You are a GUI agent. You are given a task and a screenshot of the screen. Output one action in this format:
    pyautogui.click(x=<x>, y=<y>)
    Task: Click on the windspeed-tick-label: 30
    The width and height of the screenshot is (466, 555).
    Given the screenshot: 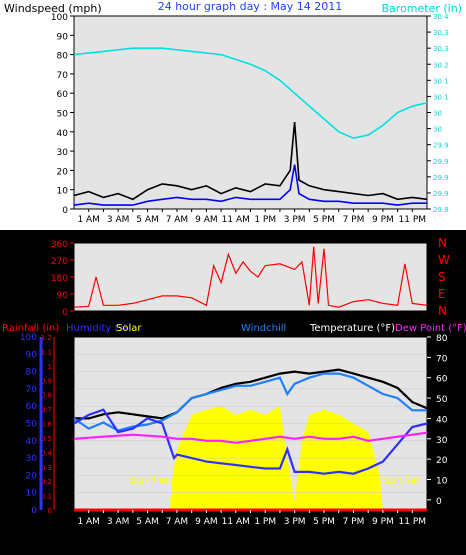 What is the action you would take?
    pyautogui.click(x=63, y=153)
    